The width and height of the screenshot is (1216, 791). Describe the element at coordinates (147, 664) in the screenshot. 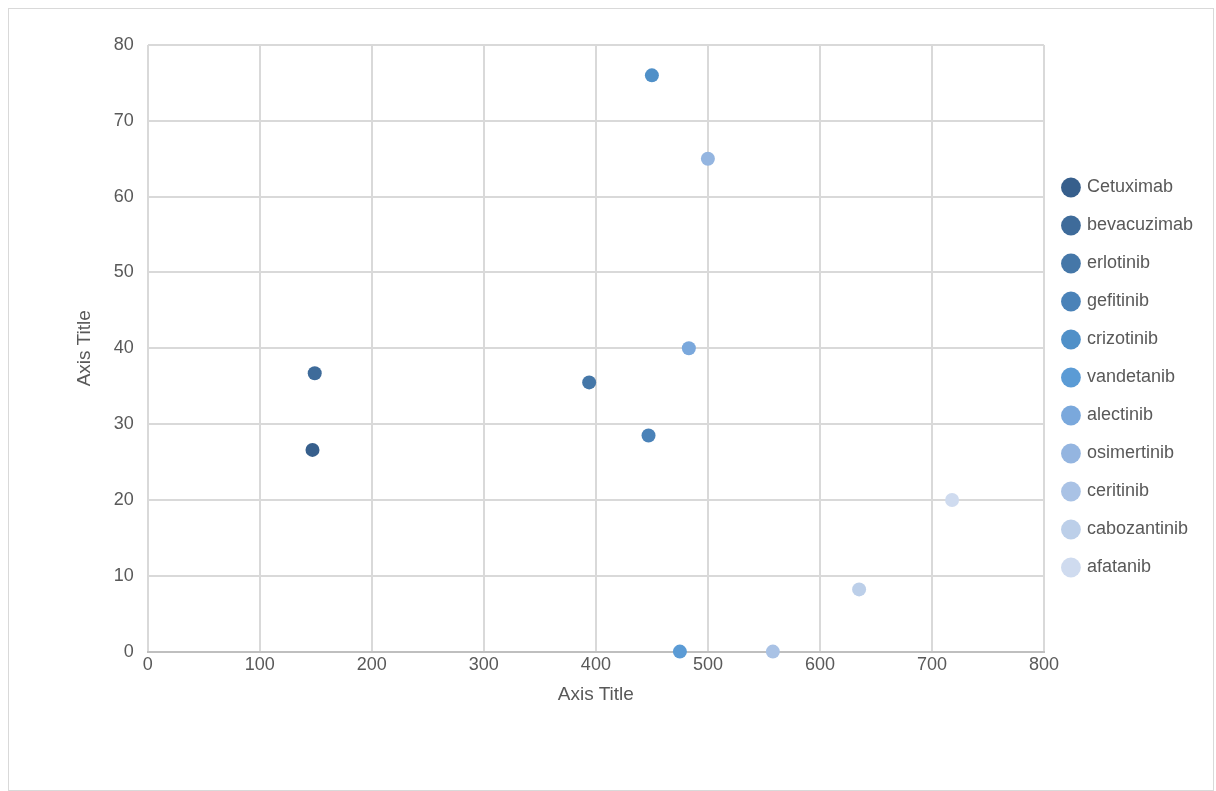

I see `x-tick-label: 0` at that location.